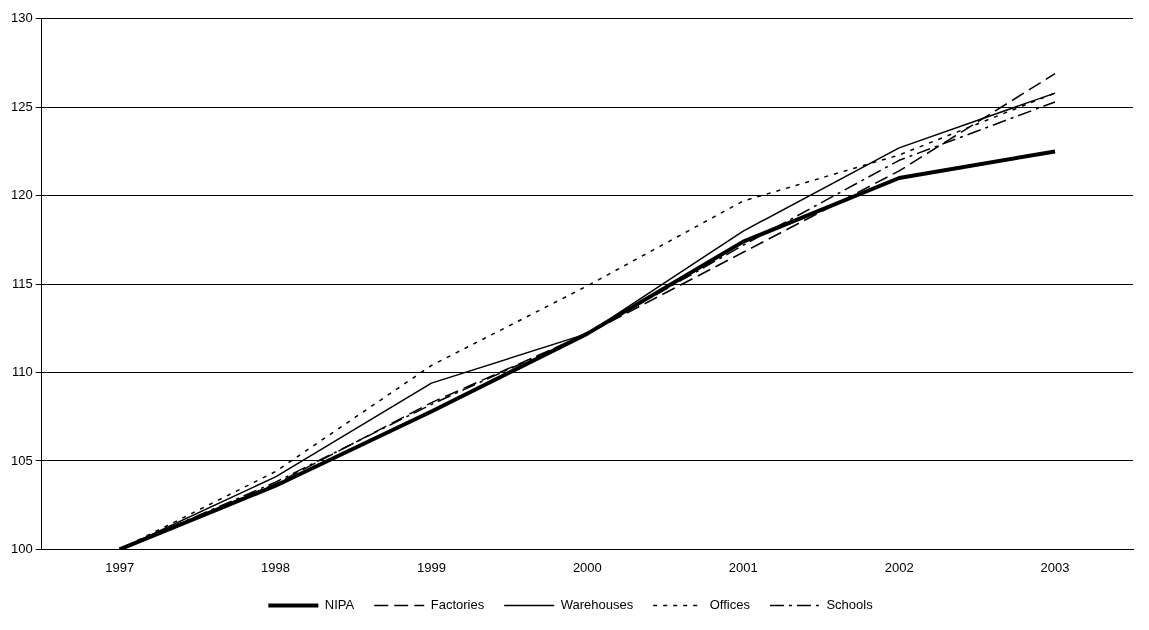  What do you see at coordinates (587, 567) in the screenshot?
I see `x-tick-label: 2000` at bounding box center [587, 567].